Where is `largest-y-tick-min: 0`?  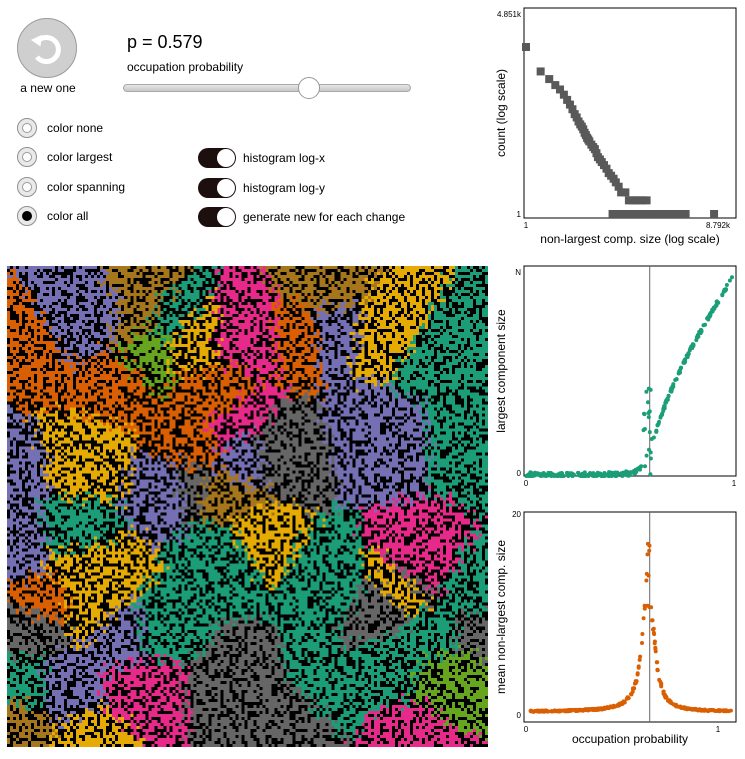 largest-y-tick-min: 0 is located at coordinates (519, 473).